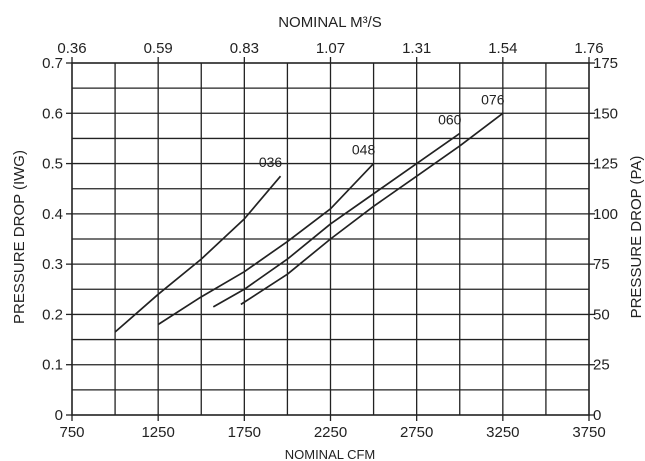 This screenshot has height=461, width=645. I want to click on x-axis-ticks: 750 1250 1750 2250 2750 3250 3750, so click(332, 428).